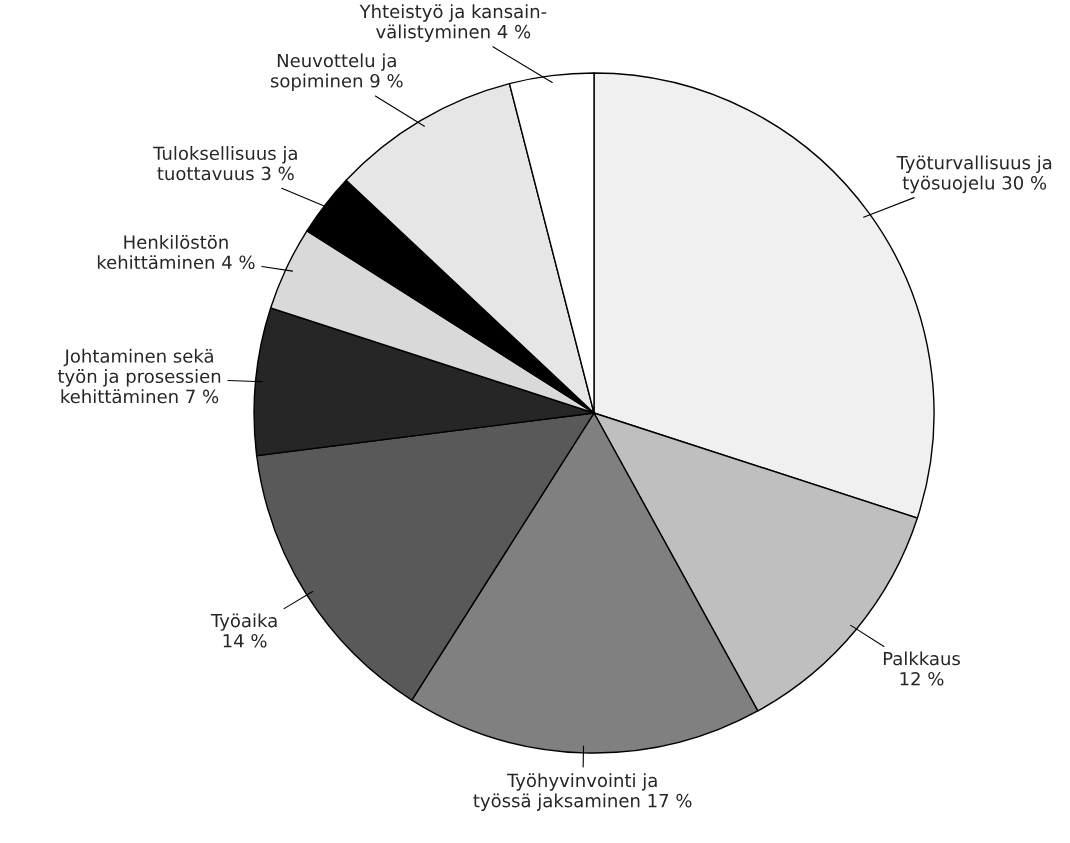 The image size is (1070, 843). I want to click on slice-label: Työhyvinvointi ja työssä jaksaminen 17 %, so click(582, 792).